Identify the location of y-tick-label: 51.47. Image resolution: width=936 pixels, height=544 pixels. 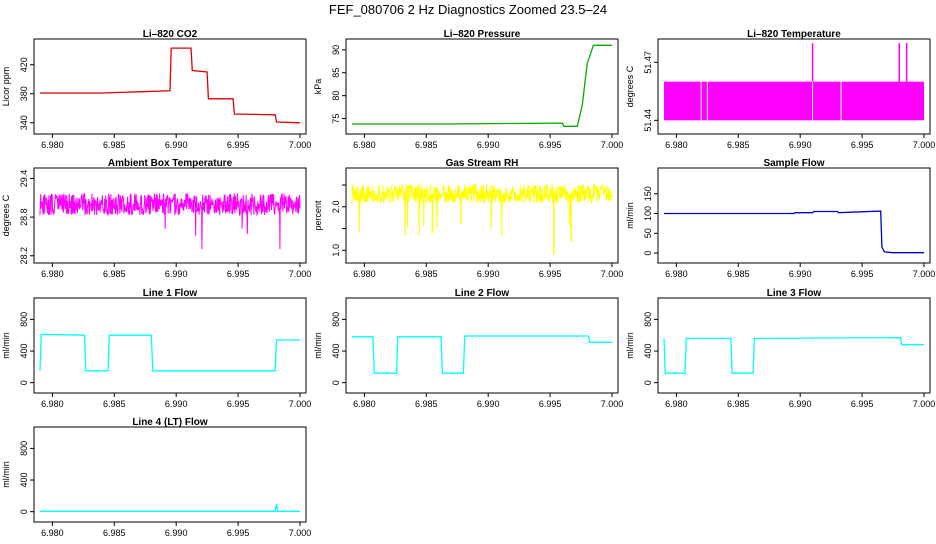
(648, 62).